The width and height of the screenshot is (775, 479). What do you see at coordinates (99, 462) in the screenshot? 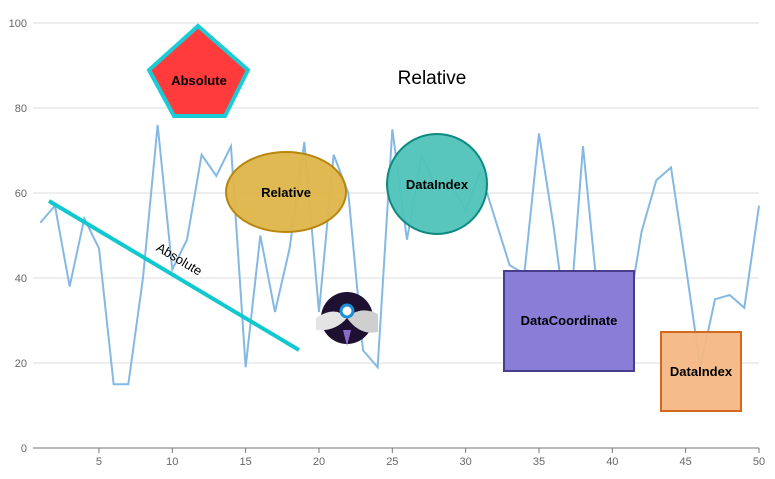
I see `x-tick-label: 5` at bounding box center [99, 462].